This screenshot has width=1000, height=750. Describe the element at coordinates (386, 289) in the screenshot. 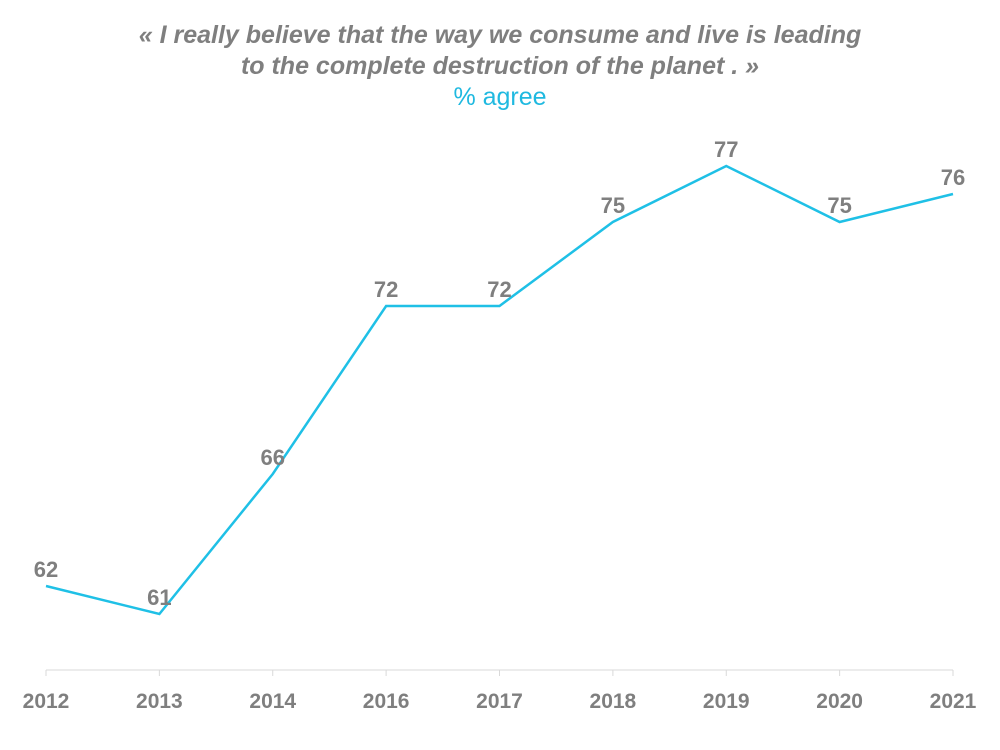

I see `data-label-2016: 72` at that location.